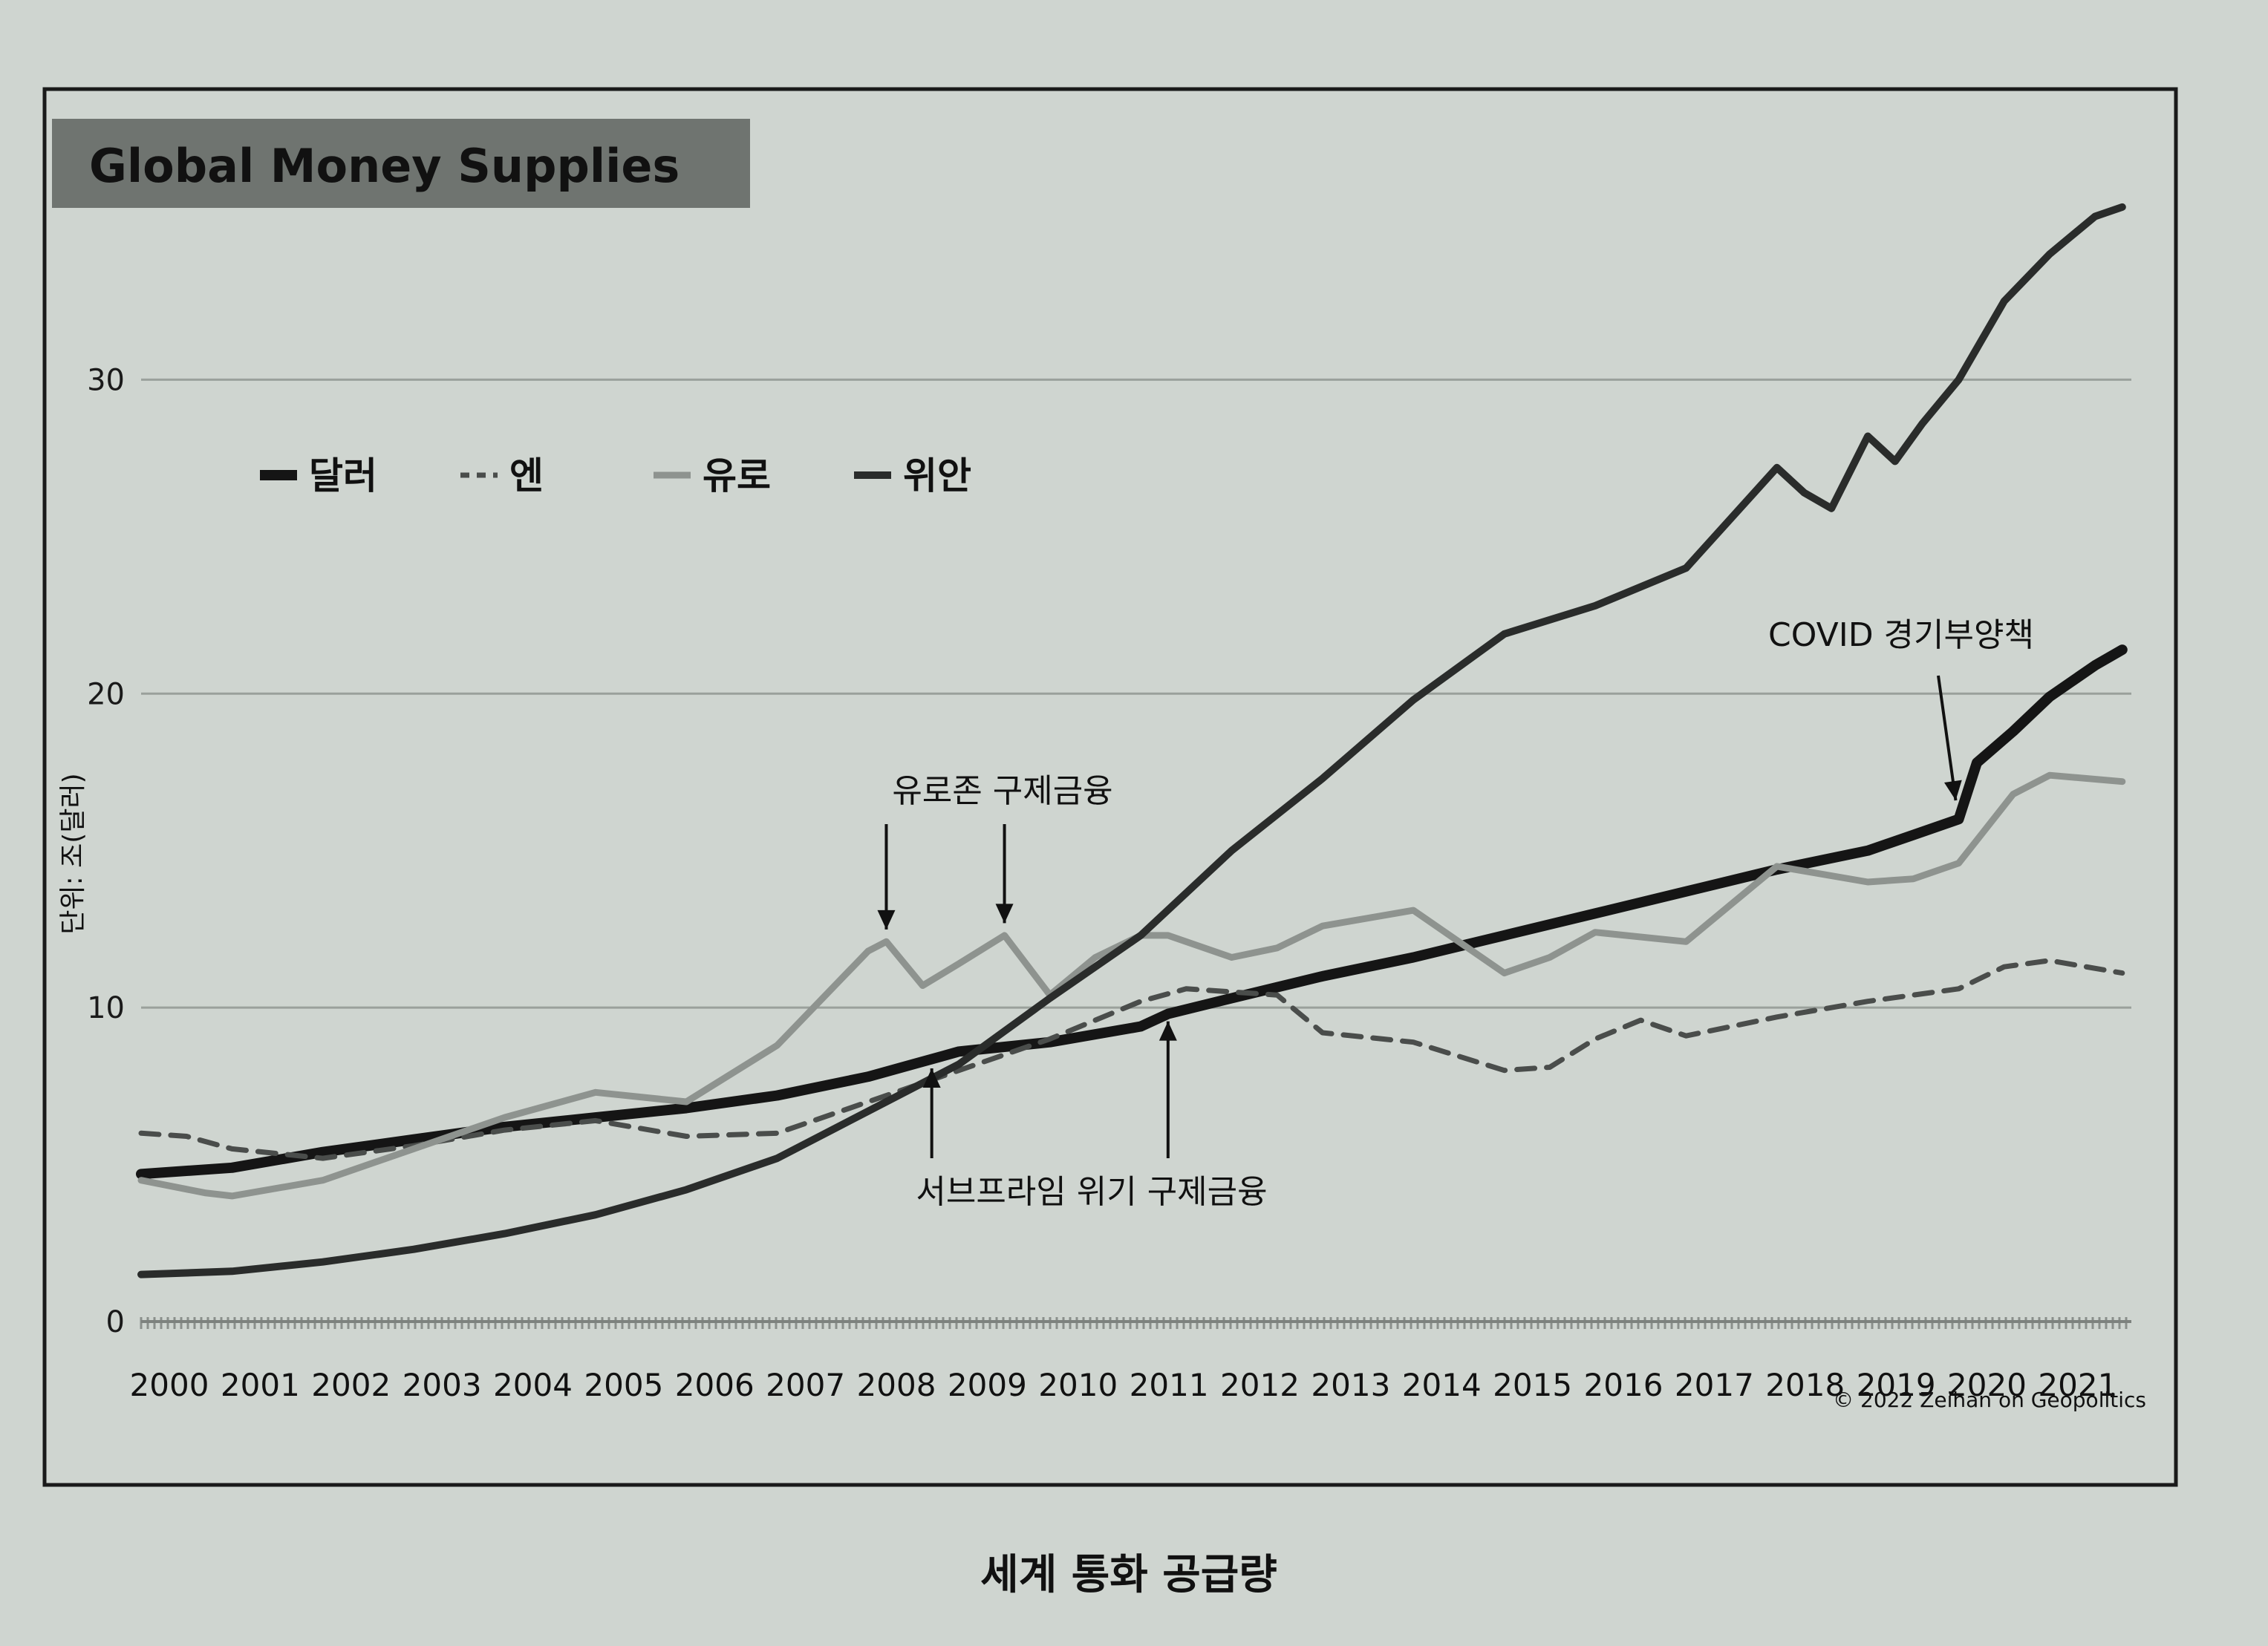 Image resolution: width=2268 pixels, height=1646 pixels. Describe the element at coordinates (169, 1385) in the screenshot. I see `x-tick-label: 2000` at that location.